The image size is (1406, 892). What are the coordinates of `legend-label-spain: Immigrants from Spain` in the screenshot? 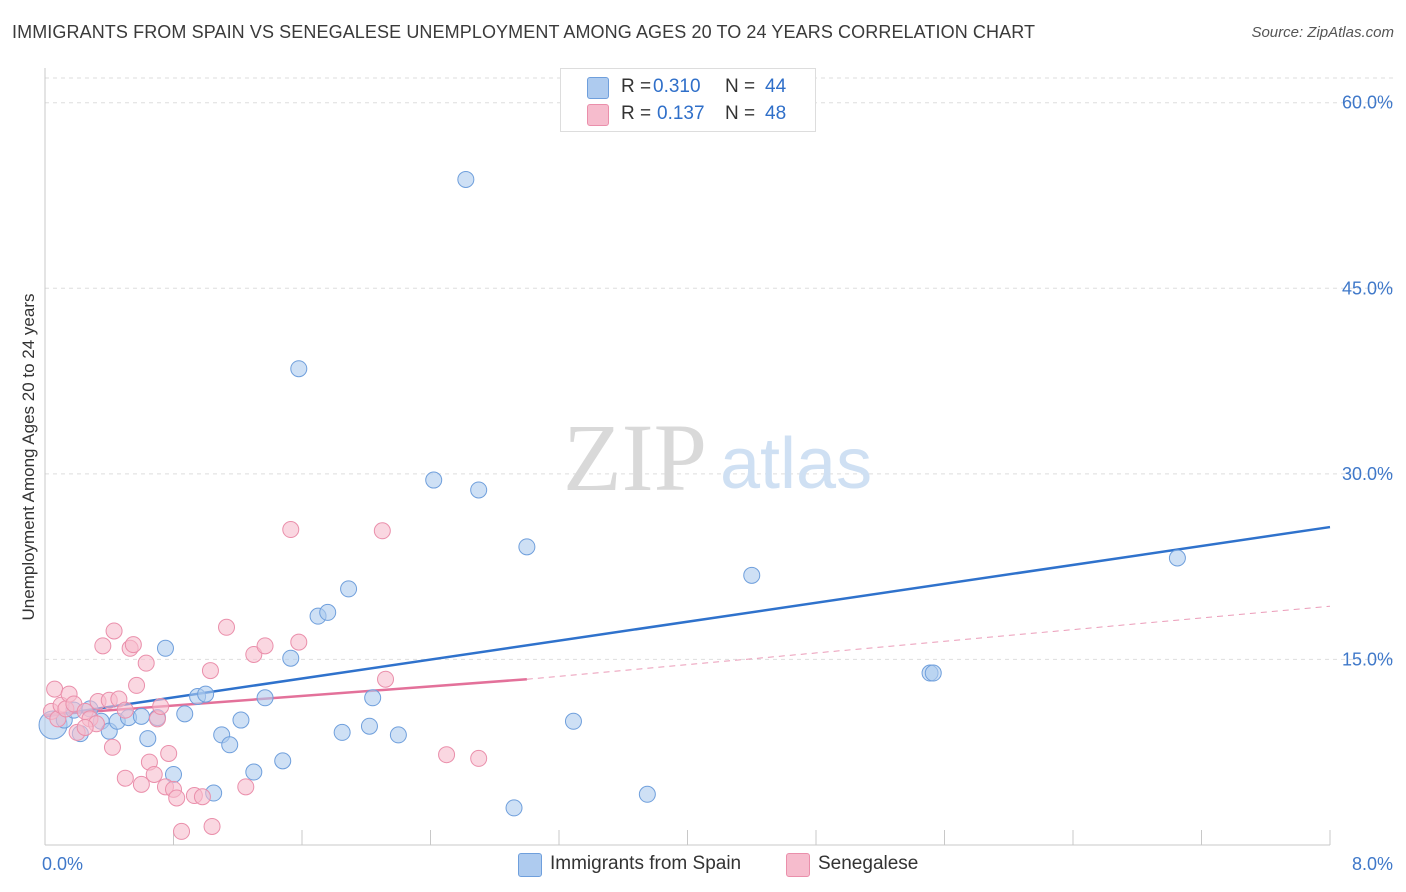 It's located at (646, 863).